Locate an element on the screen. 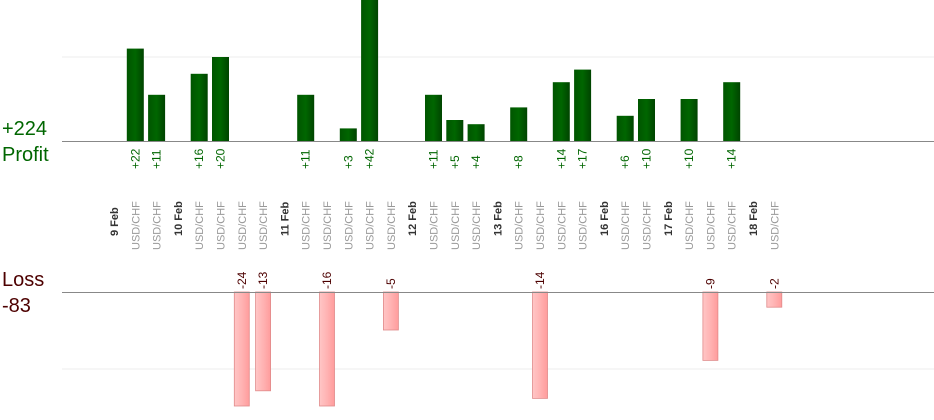  loss-value-label: -5 is located at coordinates (391, 283).